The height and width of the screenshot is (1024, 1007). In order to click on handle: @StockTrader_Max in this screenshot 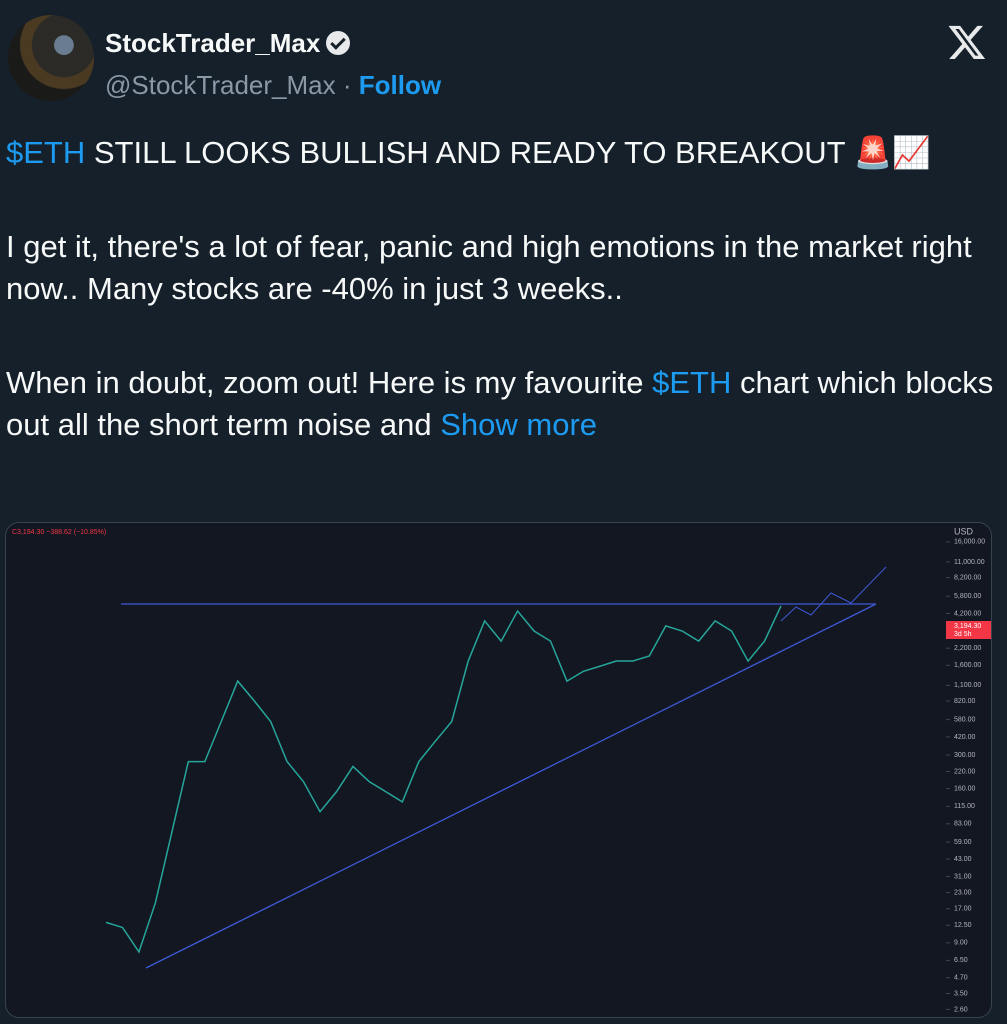, I will do `click(220, 85)`.